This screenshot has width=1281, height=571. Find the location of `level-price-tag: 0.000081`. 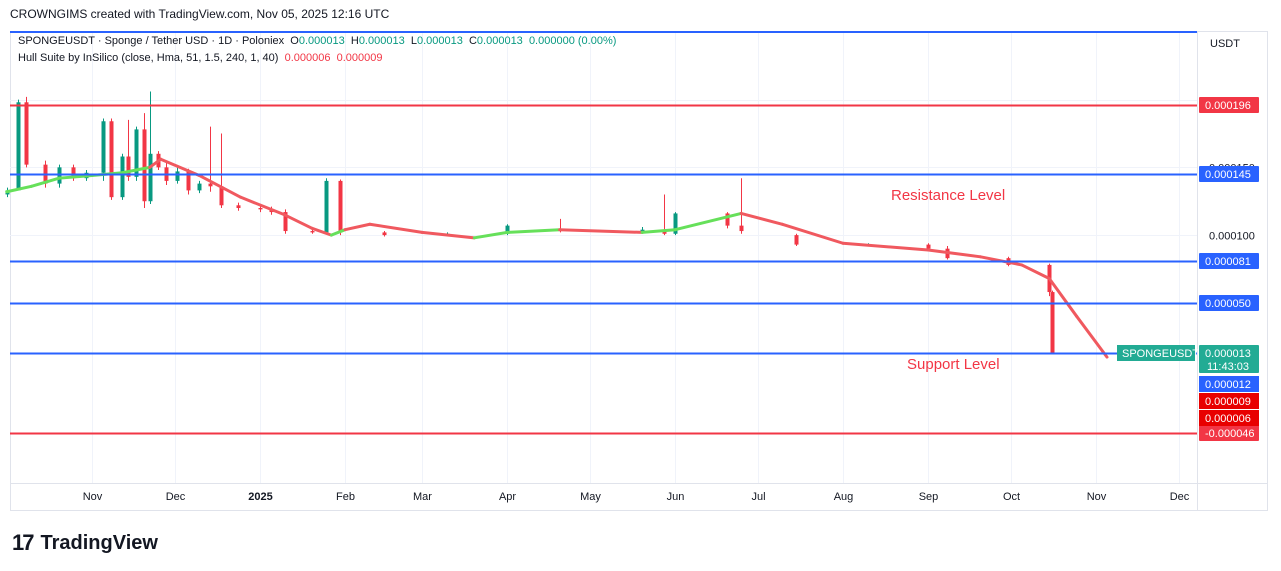

level-price-tag: 0.000081 is located at coordinates (1228, 262).